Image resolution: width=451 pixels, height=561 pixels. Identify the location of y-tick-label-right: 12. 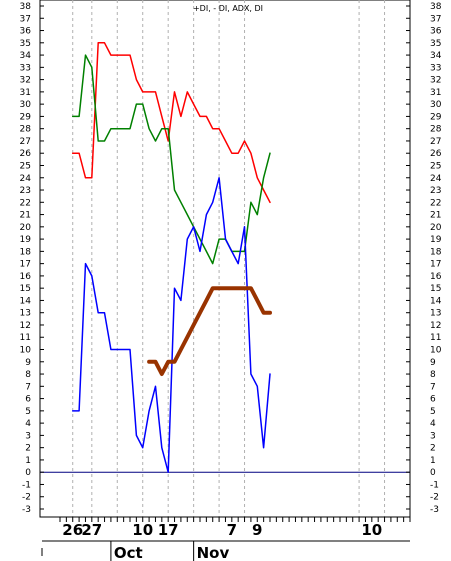
(435, 326).